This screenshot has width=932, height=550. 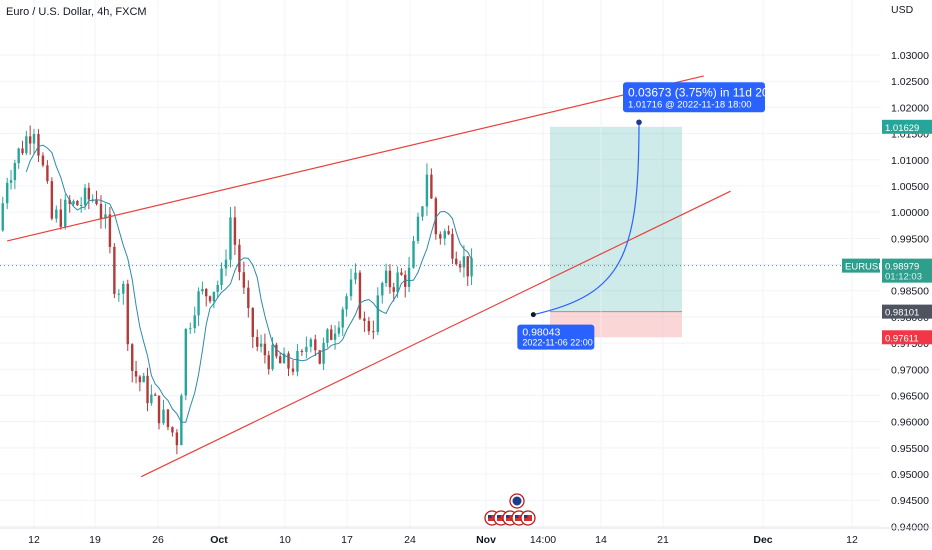 I want to click on price-axis-currency: USD, so click(x=902, y=10).